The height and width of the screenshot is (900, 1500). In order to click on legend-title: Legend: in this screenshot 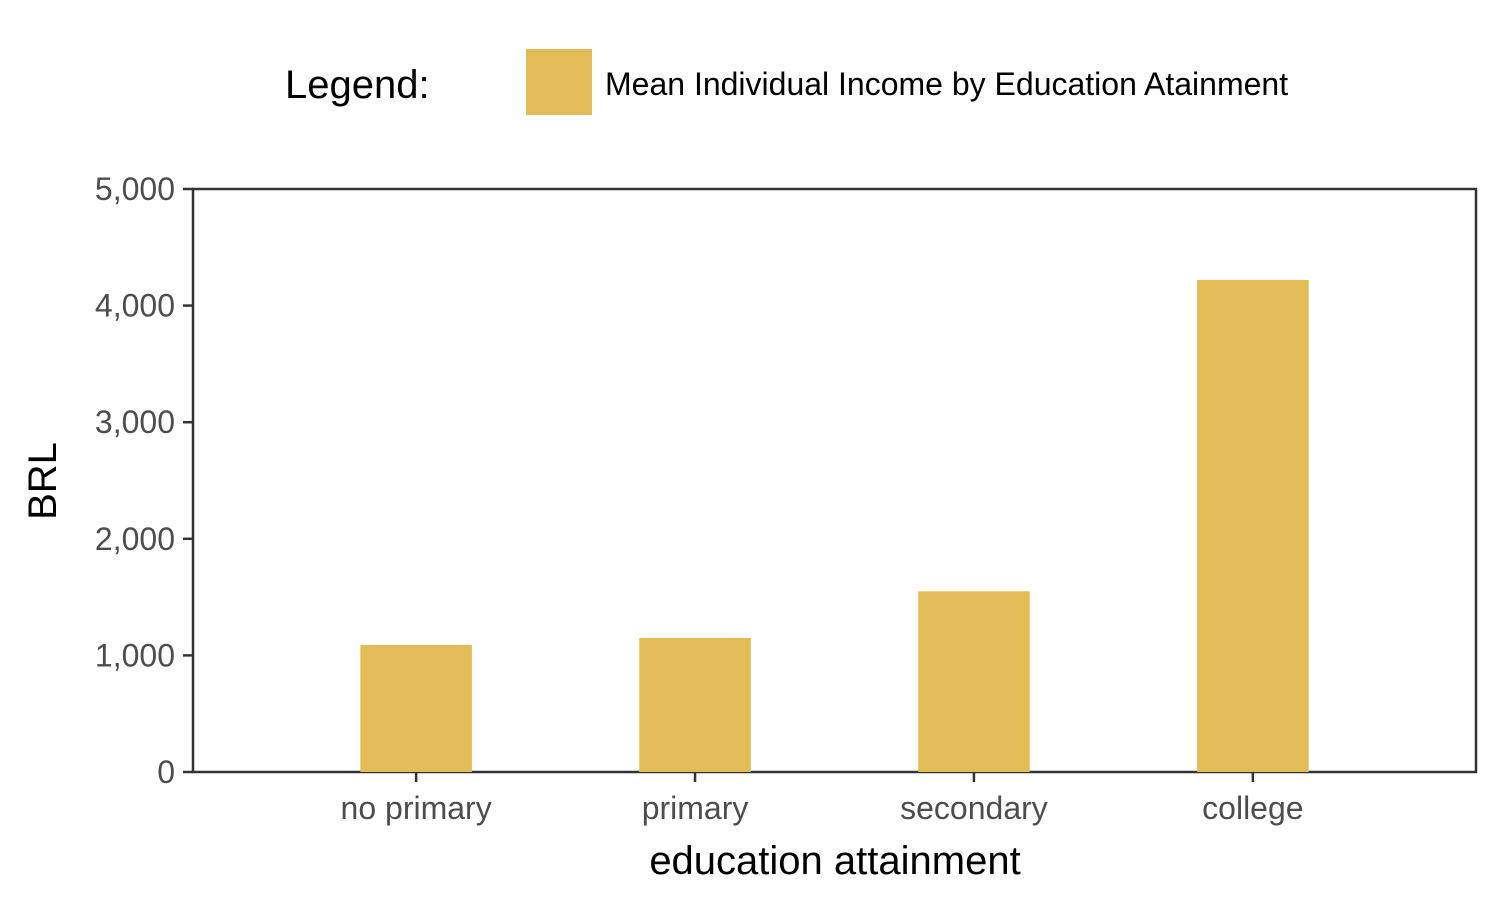, I will do `click(357, 85)`.